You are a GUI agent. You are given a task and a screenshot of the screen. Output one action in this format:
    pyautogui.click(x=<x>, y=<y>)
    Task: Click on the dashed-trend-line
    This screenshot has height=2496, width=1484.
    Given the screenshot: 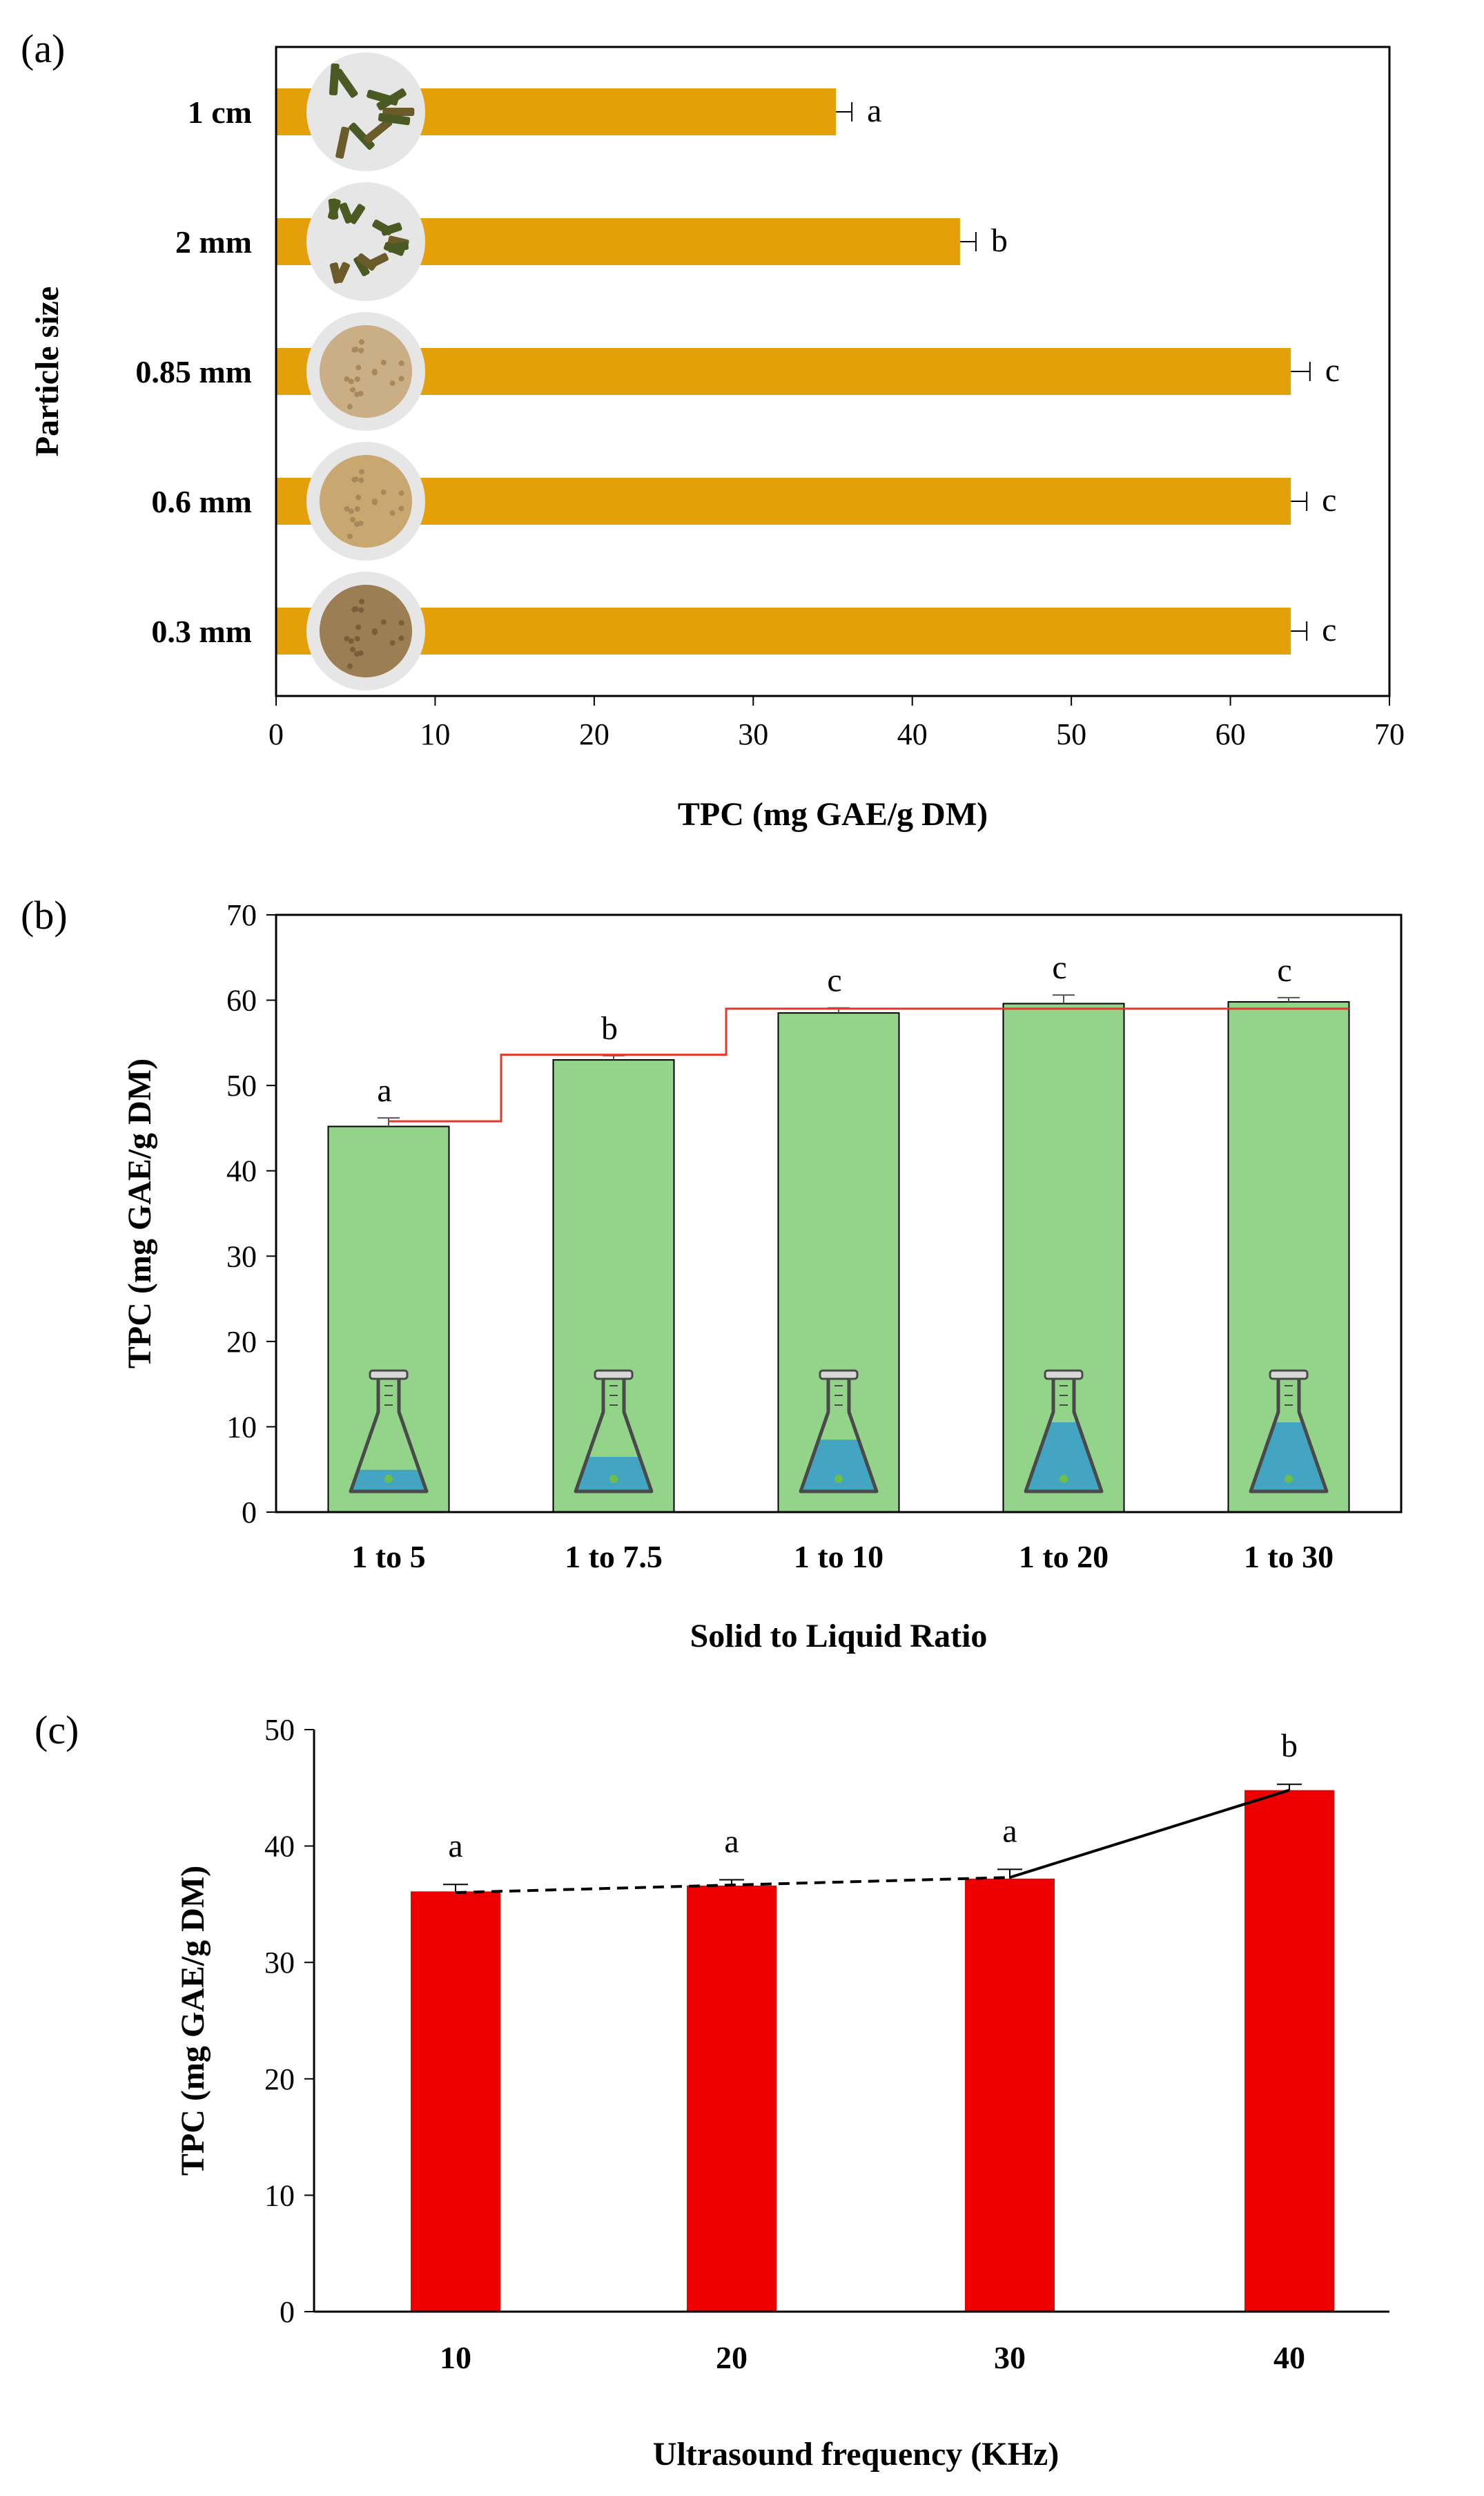 What is the action you would take?
    pyautogui.click(x=733, y=1885)
    